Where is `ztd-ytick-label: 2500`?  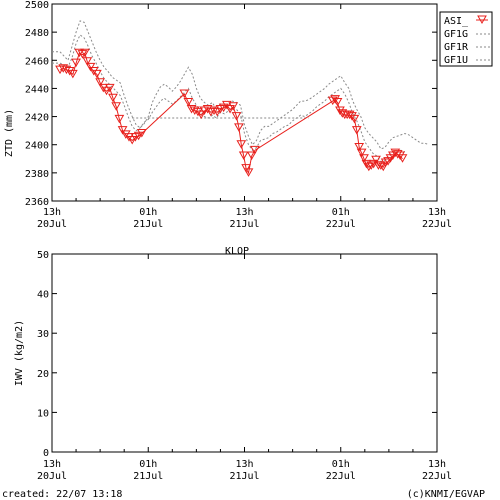 ztd-ytick-label: 2500 is located at coordinates (37, 5).